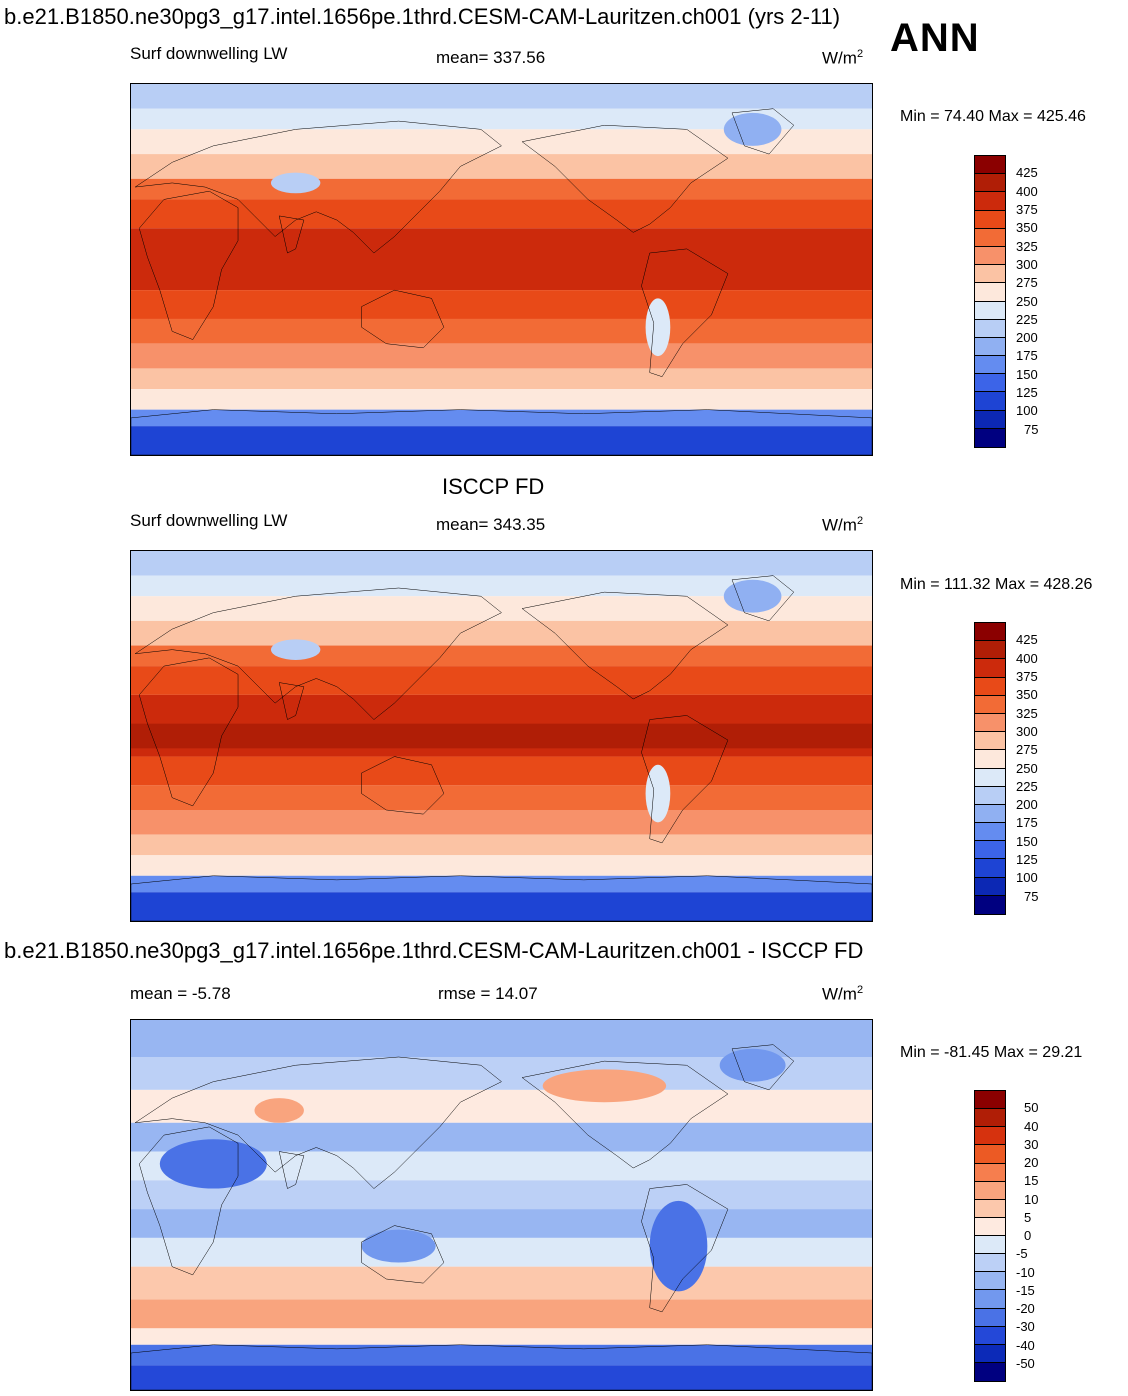  What do you see at coordinates (1027, 338) in the screenshot?
I see `colorbar-tick-label: 200` at bounding box center [1027, 338].